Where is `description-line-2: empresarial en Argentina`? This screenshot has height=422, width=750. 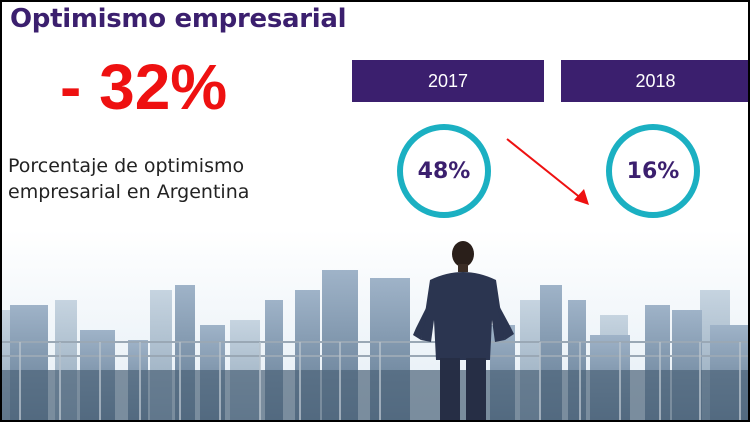
description-line-2: empresarial en Argentina is located at coordinates (129, 192).